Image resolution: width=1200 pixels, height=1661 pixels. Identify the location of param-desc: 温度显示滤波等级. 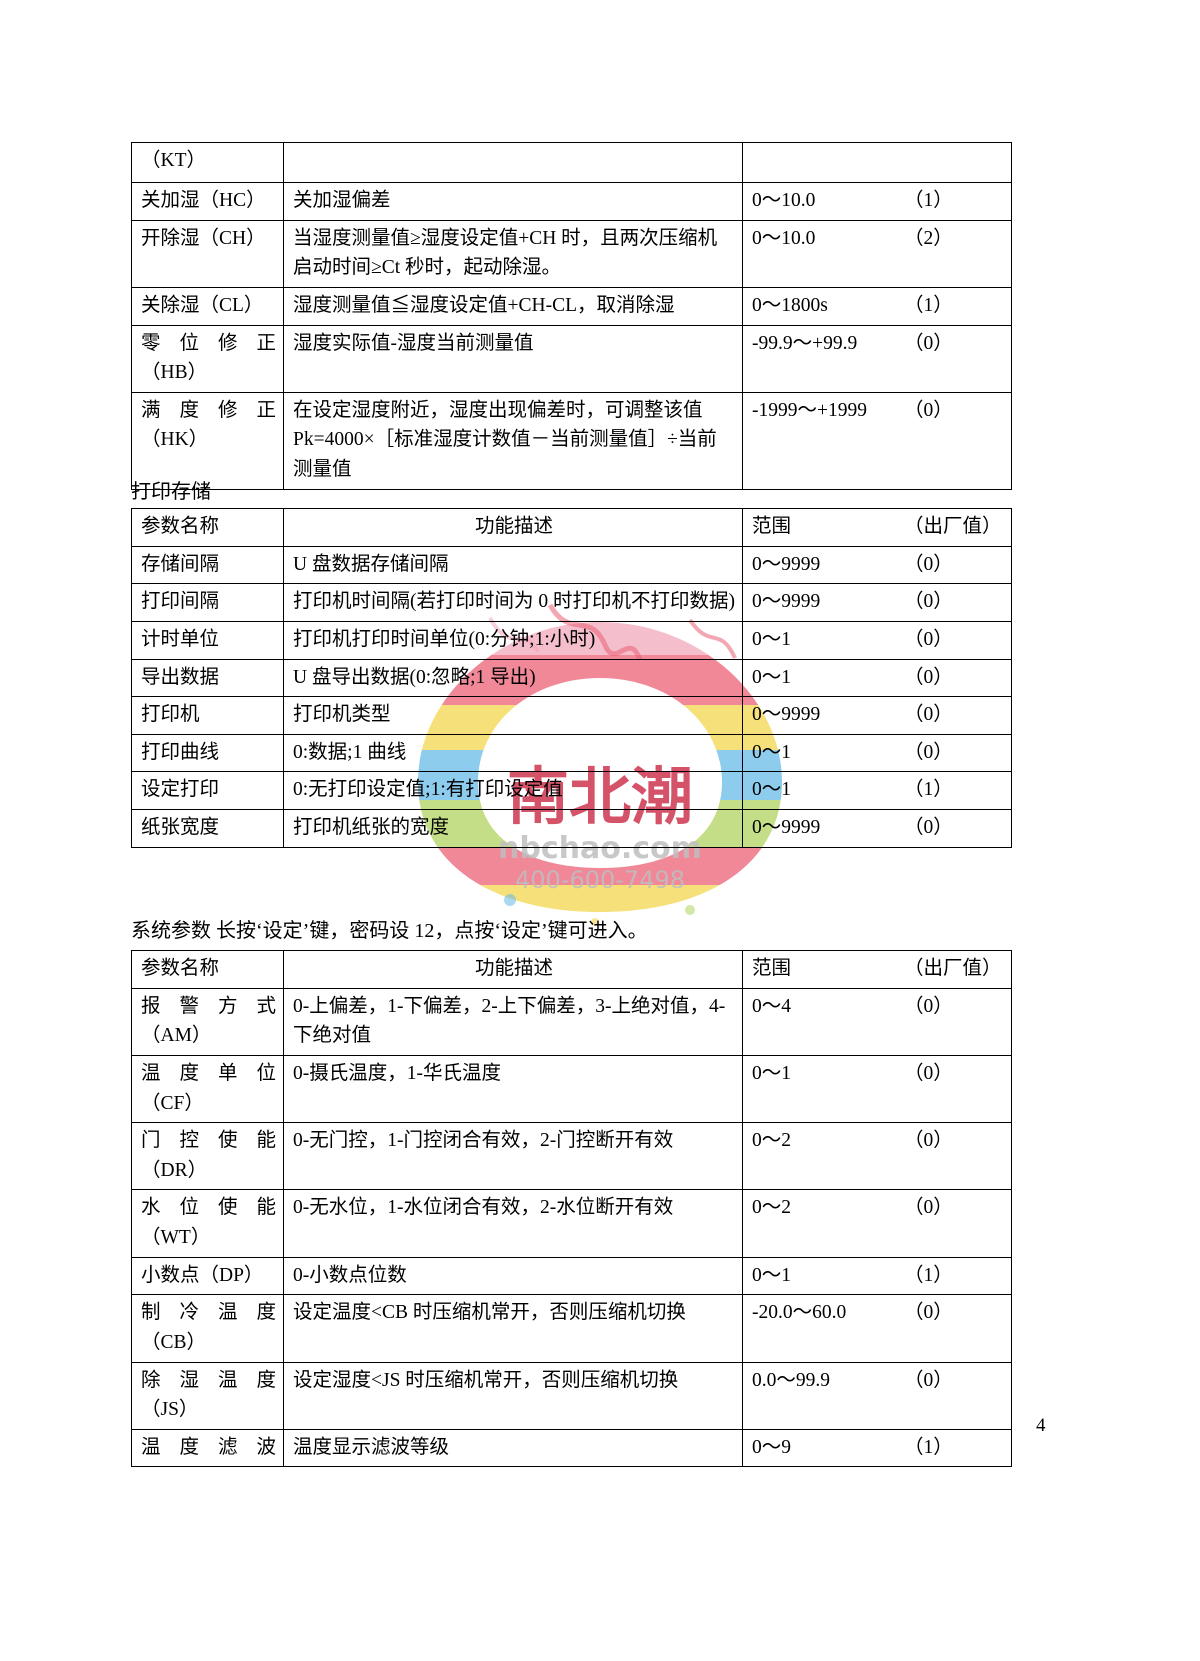
(513, 1448).